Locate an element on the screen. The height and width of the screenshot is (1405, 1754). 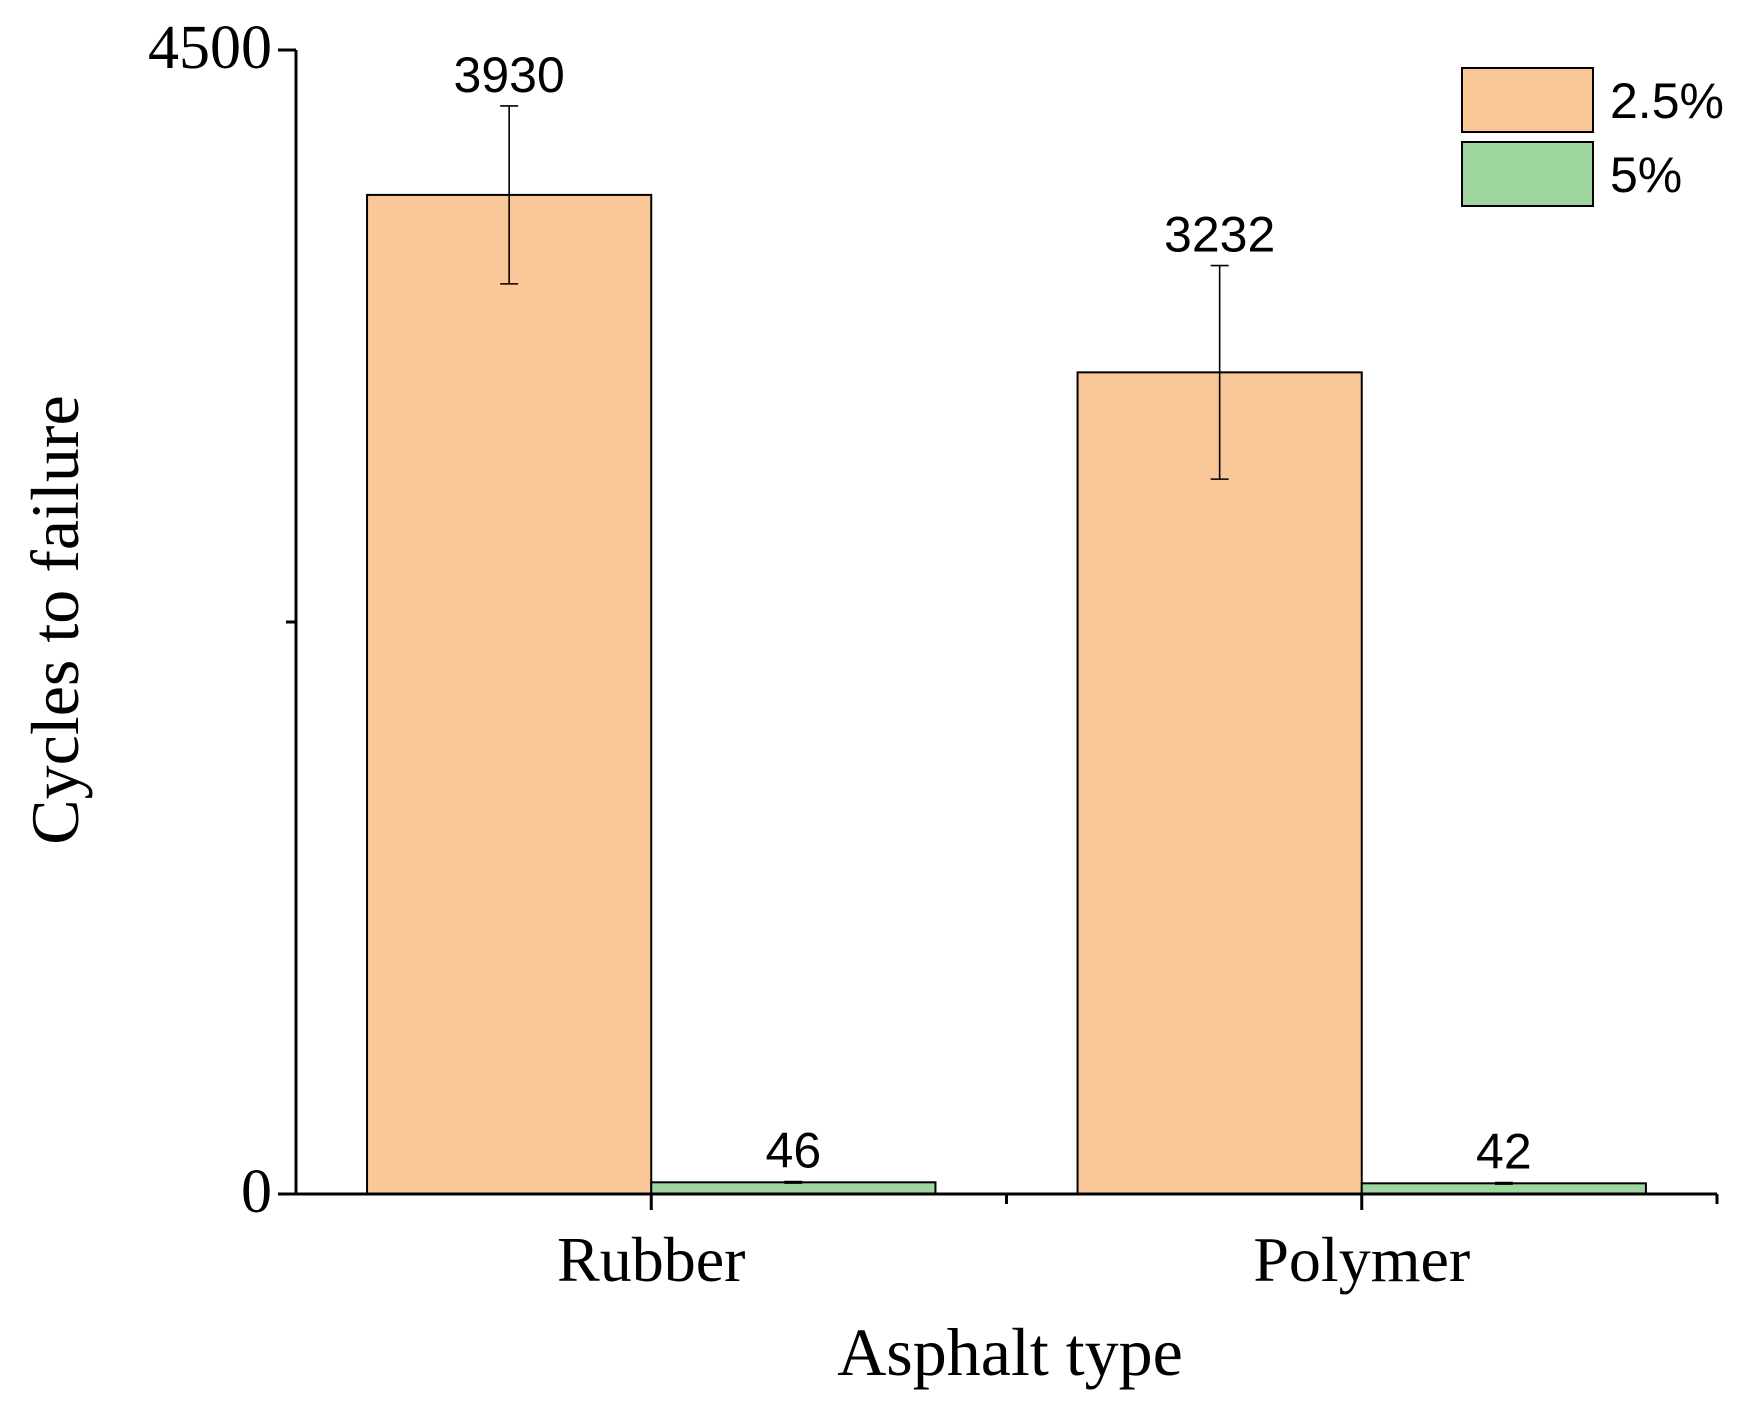
x-tick-label: Rubber is located at coordinates (651, 1259).